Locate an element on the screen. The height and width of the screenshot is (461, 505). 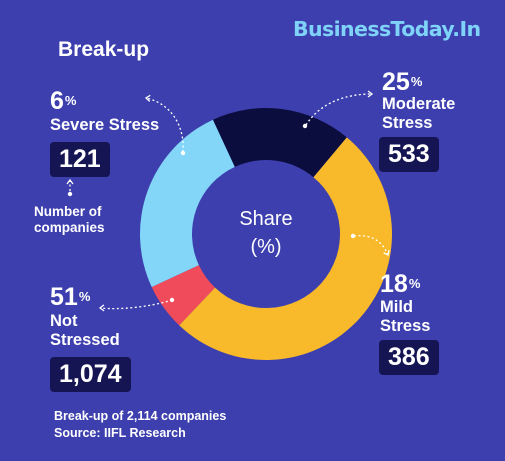
moderate-label-line2: Stress is located at coordinates (407, 123).